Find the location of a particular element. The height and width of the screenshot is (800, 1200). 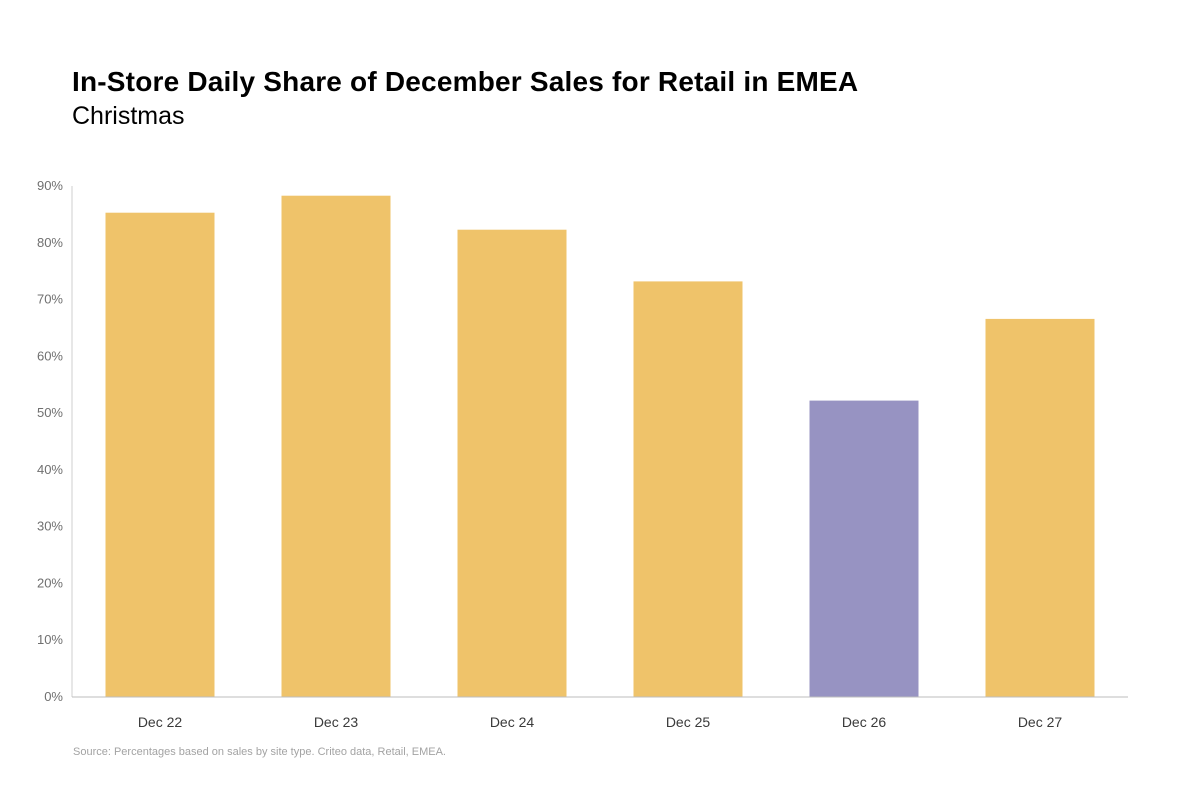

x-category-label: Dec 26 is located at coordinates (864, 722).